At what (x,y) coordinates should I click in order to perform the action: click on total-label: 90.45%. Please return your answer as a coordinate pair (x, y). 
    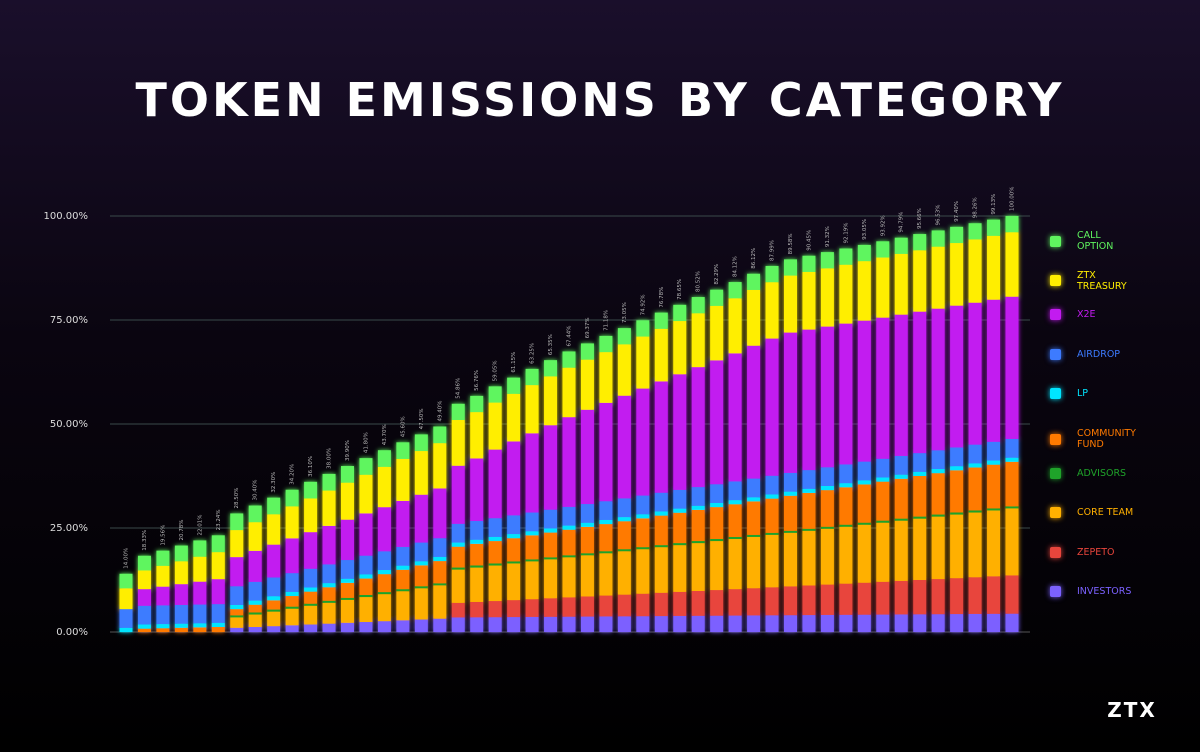
    Looking at the image, I should click on (809, 240).